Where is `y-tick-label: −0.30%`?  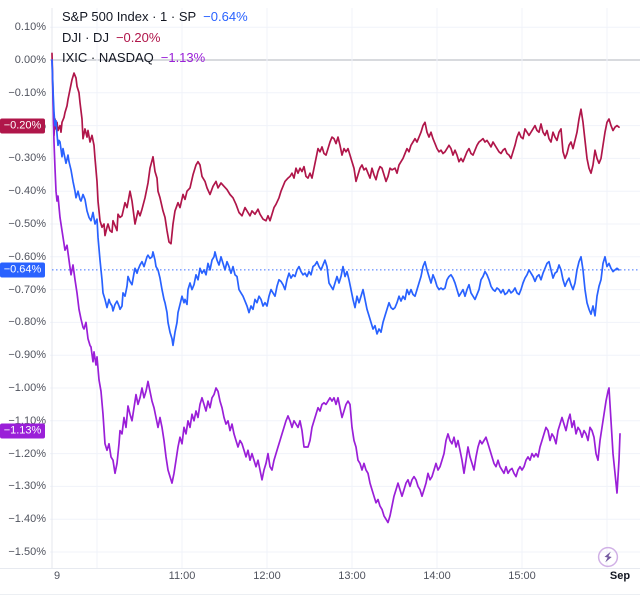
y-tick-label: −0.30% is located at coordinates (27, 158).